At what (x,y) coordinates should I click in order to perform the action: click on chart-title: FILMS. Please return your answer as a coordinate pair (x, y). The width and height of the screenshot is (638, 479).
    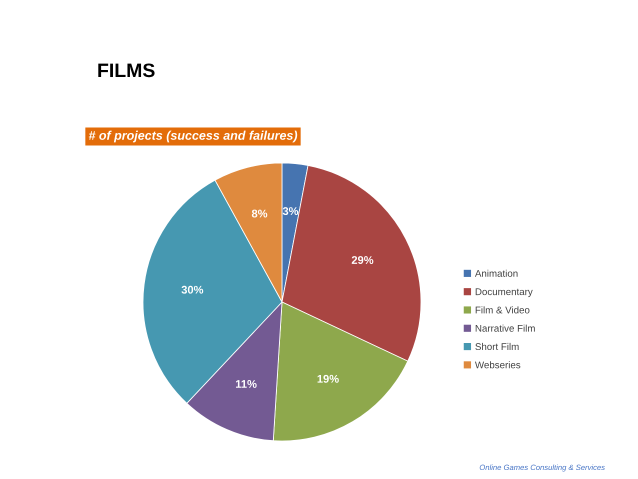
    Looking at the image, I should click on (126, 70).